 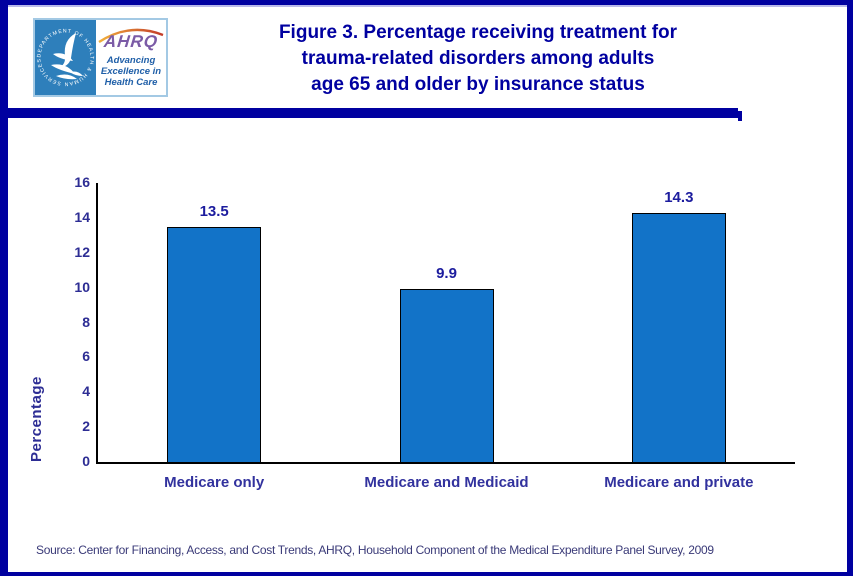 What do you see at coordinates (131, 36) in the screenshot?
I see `ahrq-arc-icon` at bounding box center [131, 36].